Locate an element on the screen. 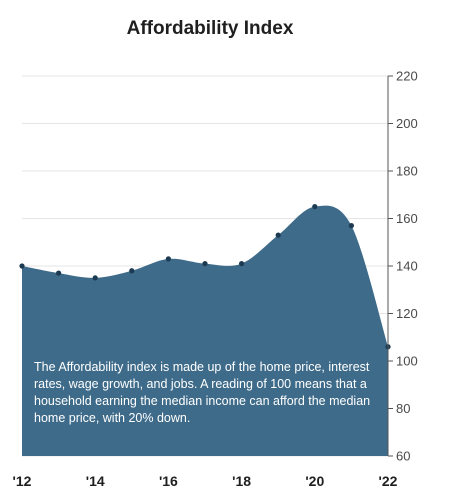 Image resolution: width=465 pixels, height=497 pixels. chart-title: Affordability Index is located at coordinates (210, 28).